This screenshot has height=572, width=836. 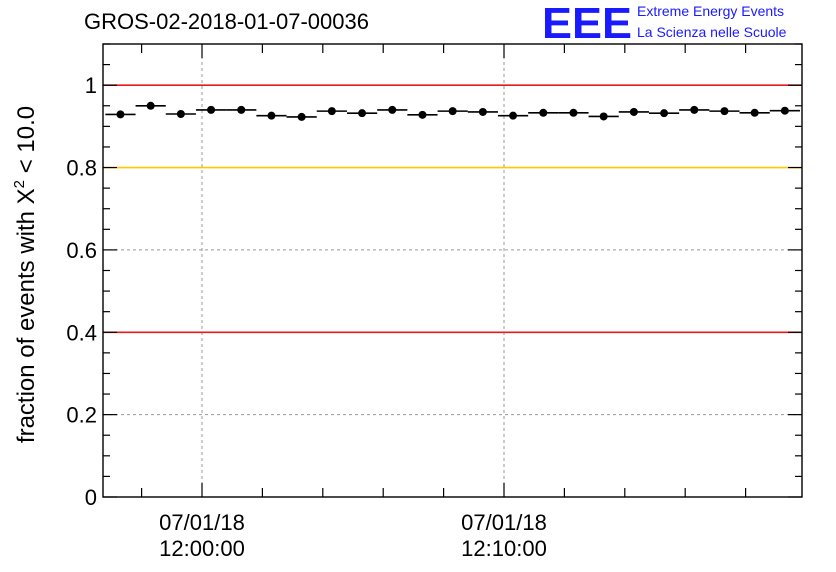 What do you see at coordinates (81, 415) in the screenshot?
I see `y-tick-label: 0.2` at bounding box center [81, 415].